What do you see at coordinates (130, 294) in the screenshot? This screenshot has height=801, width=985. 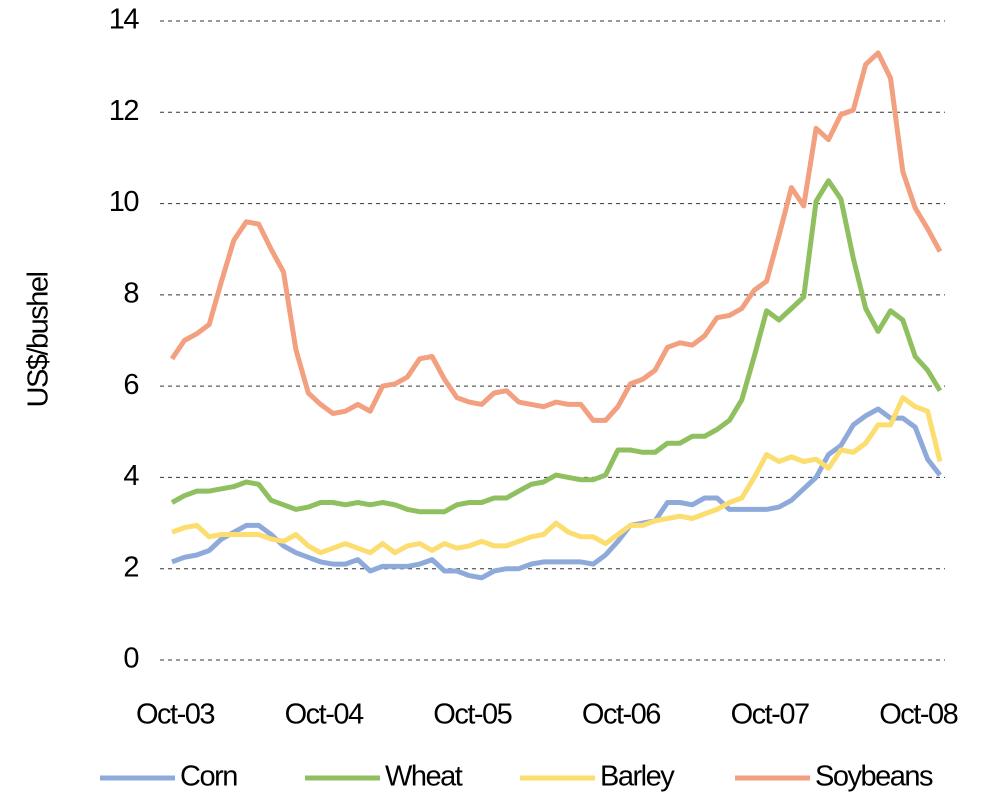 I see `y-tick-label: 8` at bounding box center [130, 294].